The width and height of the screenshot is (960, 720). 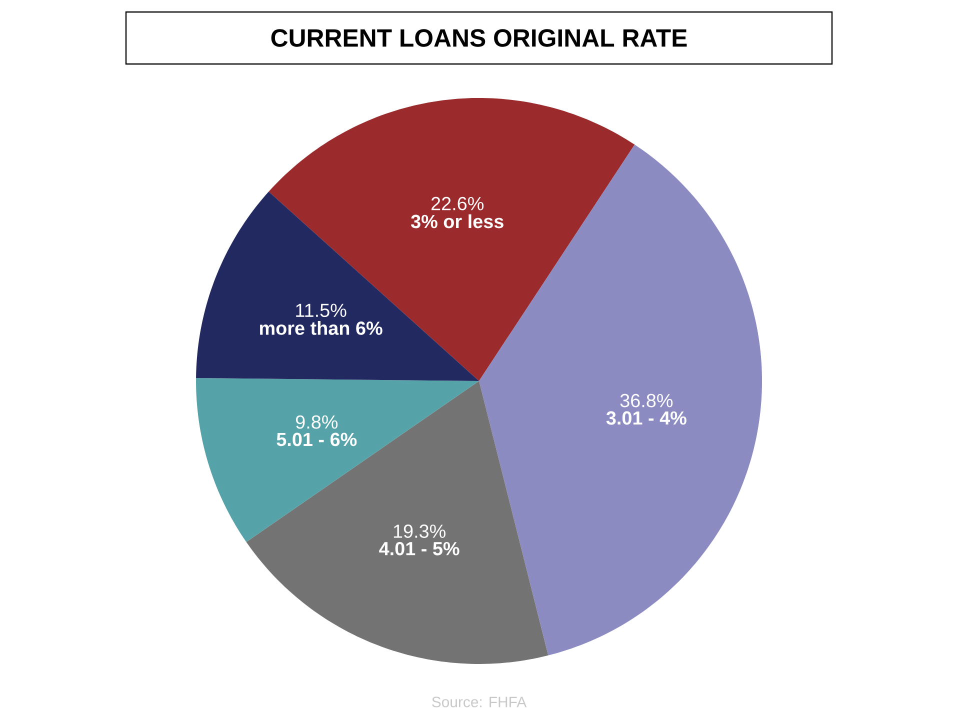 I want to click on slice-label: 3.01 - 4%, so click(x=646, y=418).